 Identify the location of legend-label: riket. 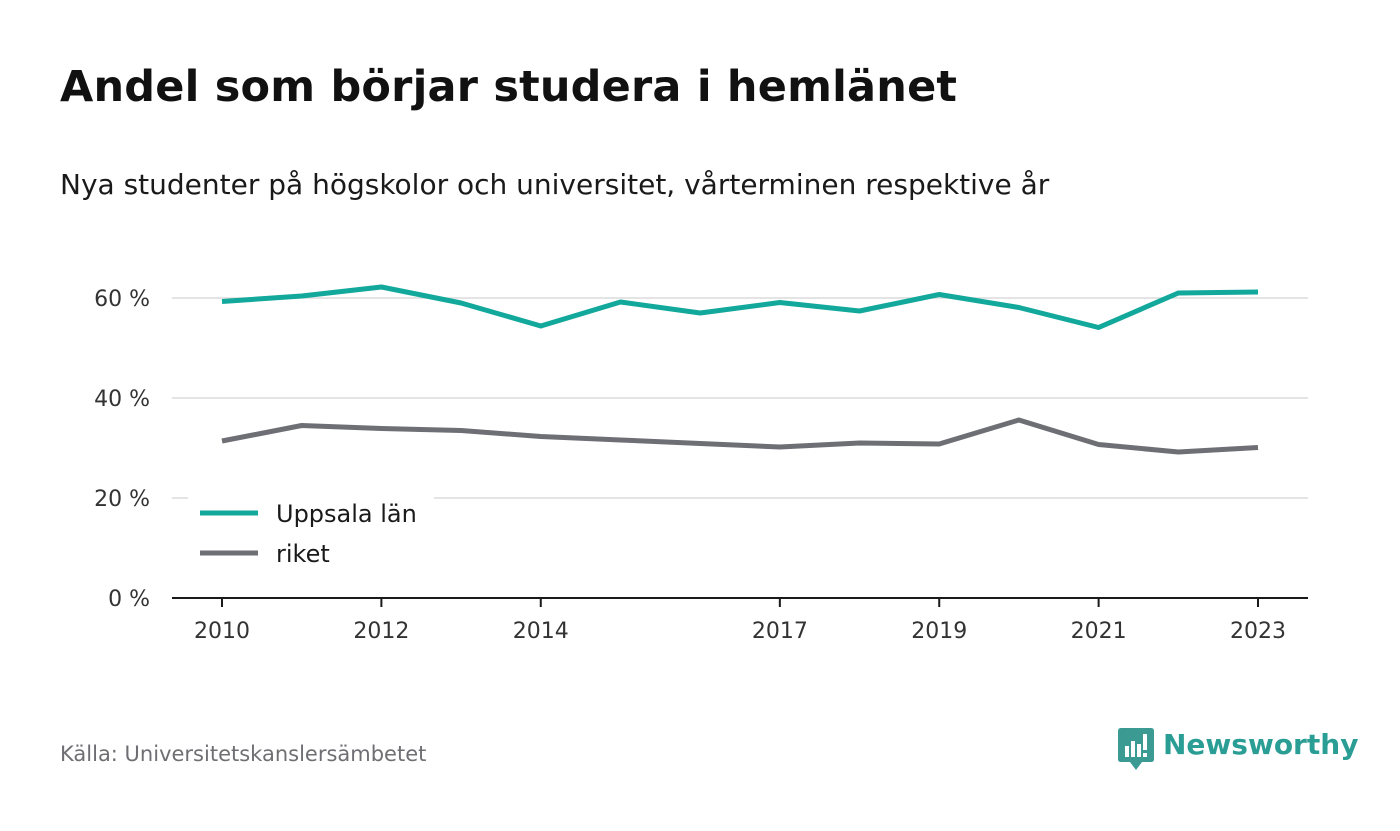
(303, 554).